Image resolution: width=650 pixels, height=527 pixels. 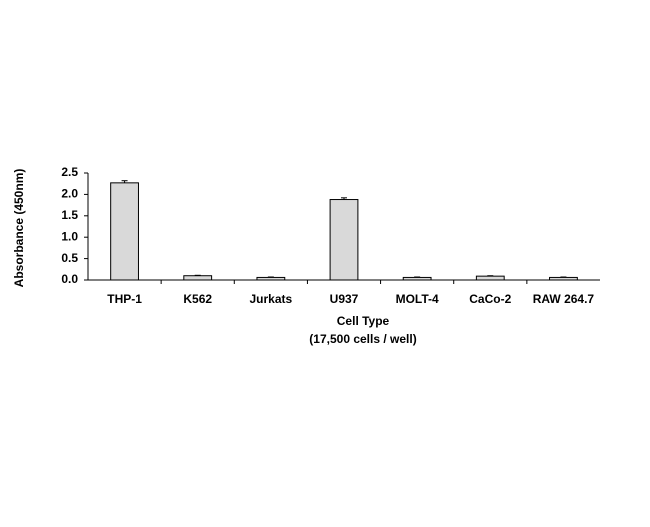 I want to click on x-tick-label: CaCo-2, so click(x=490, y=299).